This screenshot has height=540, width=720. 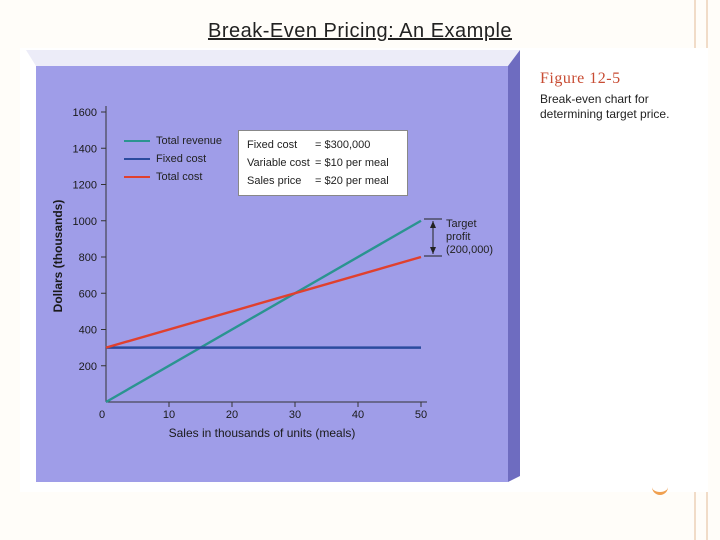 I want to click on x-tick-label: 0, so click(x=102, y=415).